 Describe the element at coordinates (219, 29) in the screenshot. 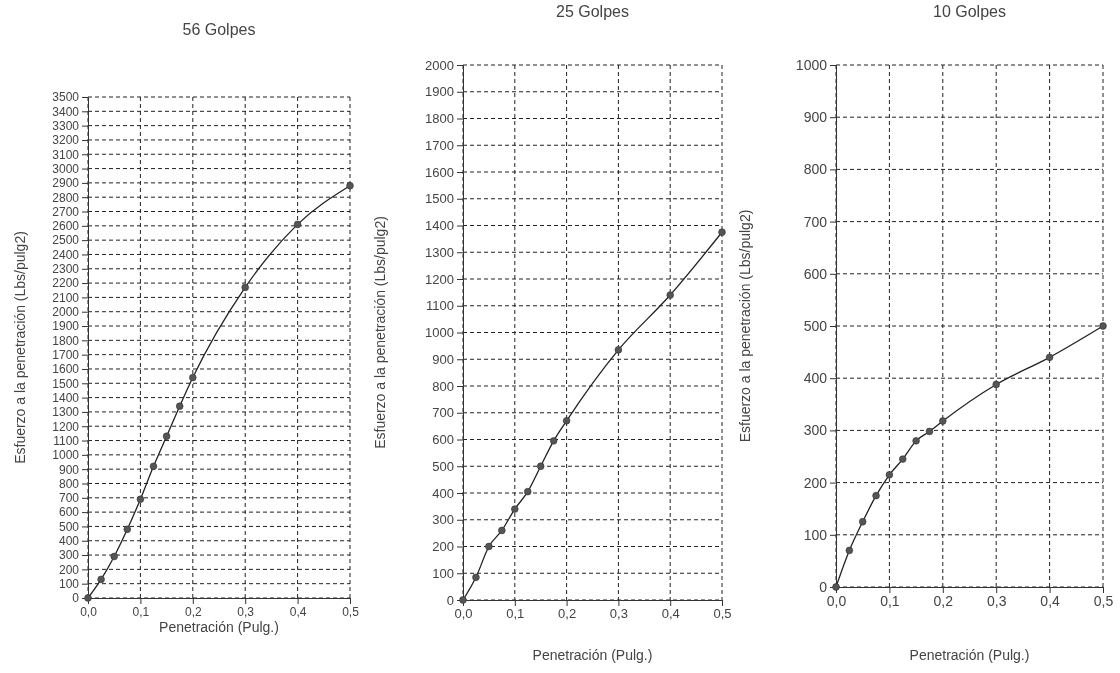

I see `chart-title: 56 Golpes` at that location.